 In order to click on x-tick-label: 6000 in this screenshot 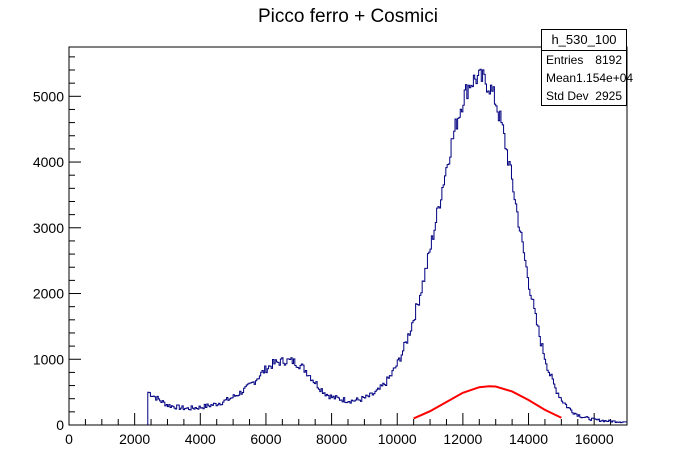, I will do `click(265, 439)`.